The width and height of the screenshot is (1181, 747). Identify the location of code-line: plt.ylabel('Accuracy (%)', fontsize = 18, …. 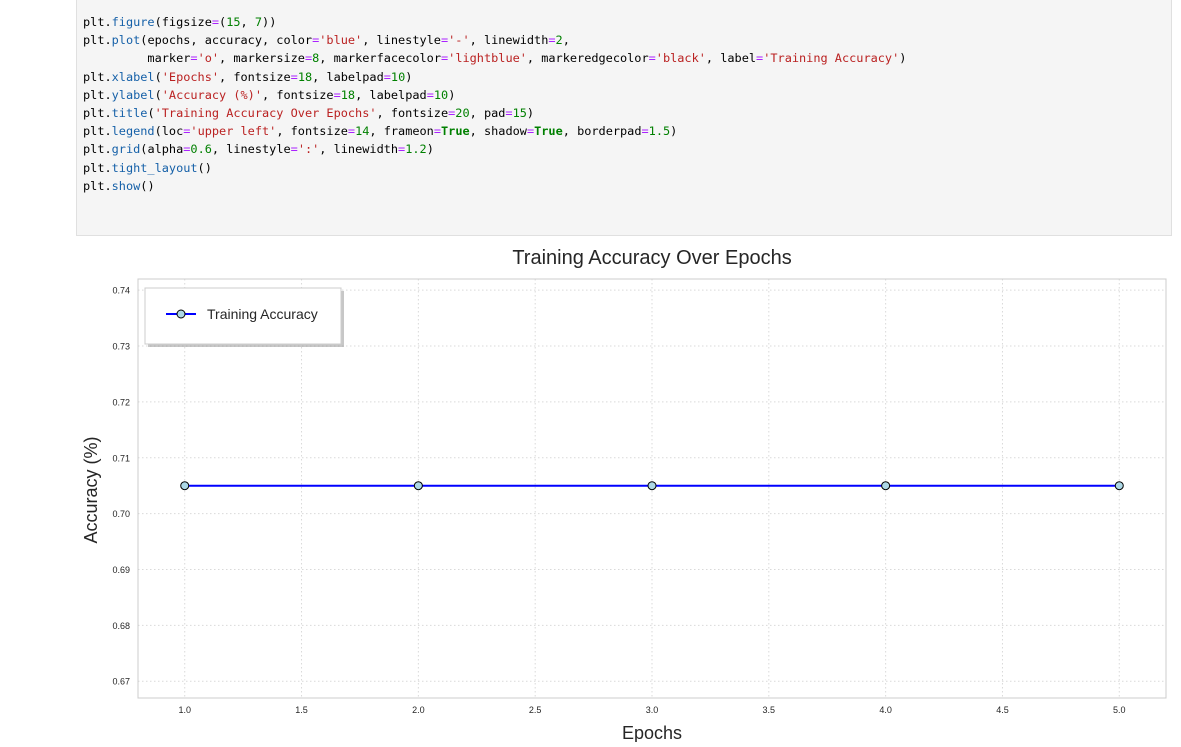
(269, 95).